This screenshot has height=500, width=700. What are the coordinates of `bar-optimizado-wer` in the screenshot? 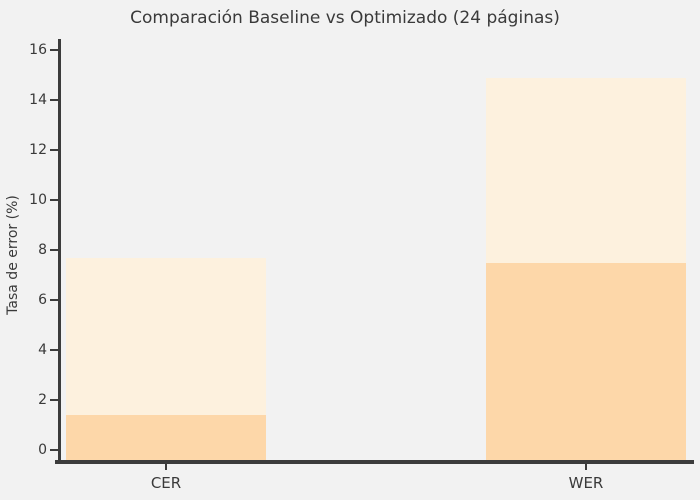 It's located at (586, 361).